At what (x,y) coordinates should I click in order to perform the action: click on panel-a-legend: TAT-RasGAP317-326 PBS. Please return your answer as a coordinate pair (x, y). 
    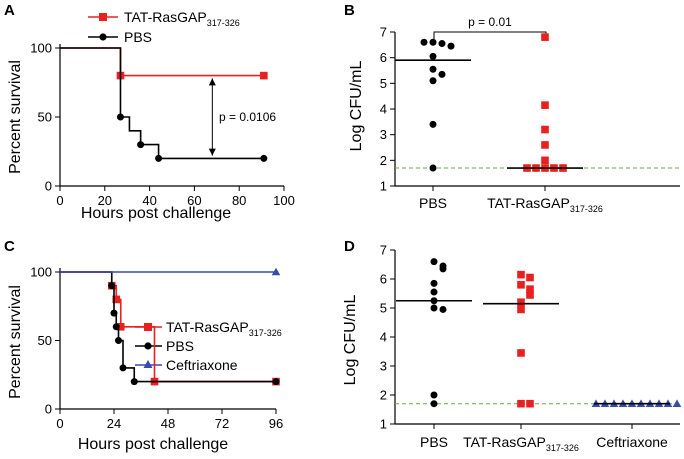
    Looking at the image, I should click on (164, 27).